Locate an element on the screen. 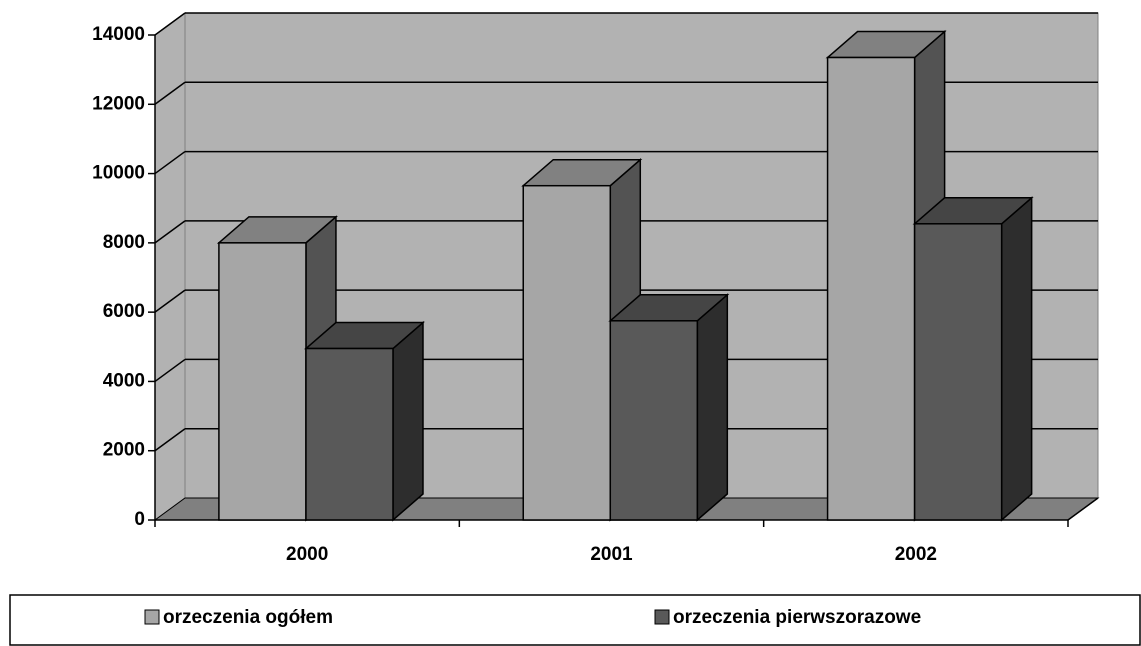 Image resolution: width=1141 pixels, height=646 pixels. x-tick-label: 2000 is located at coordinates (307, 554).